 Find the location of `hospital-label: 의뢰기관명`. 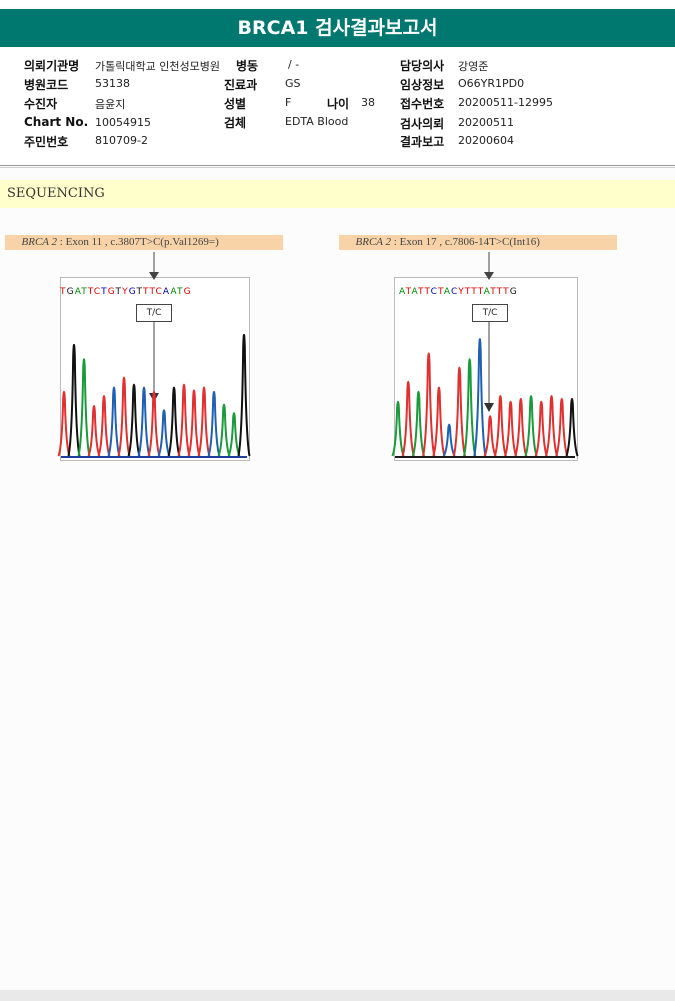

hospital-label: 의뢰기관명 is located at coordinates (52, 66).